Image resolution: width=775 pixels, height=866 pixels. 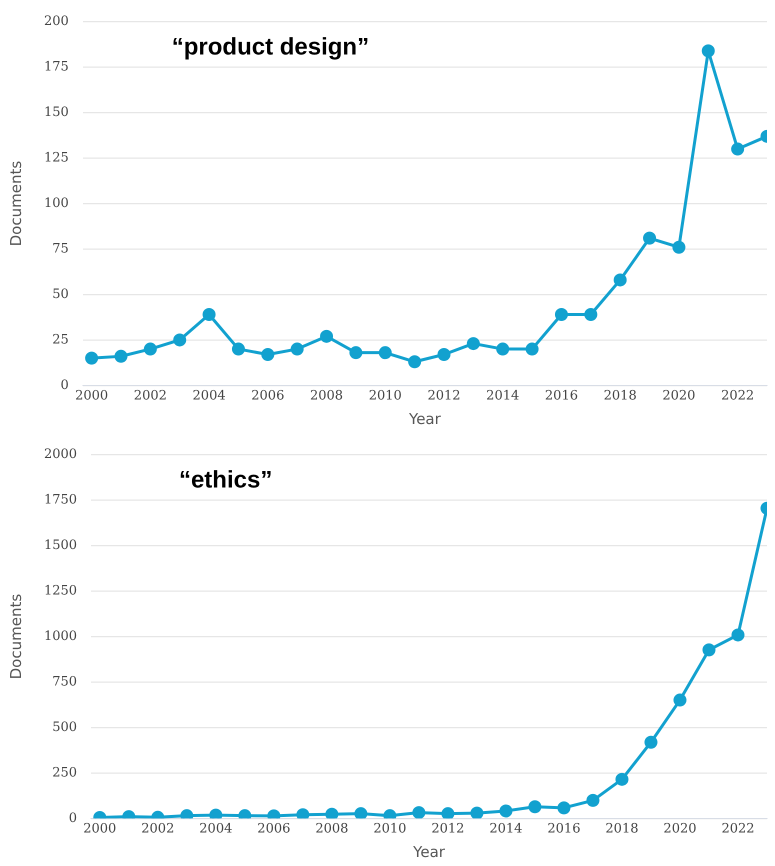 What do you see at coordinates (61, 636) in the screenshot?
I see `y-tick-label: 1000` at bounding box center [61, 636].